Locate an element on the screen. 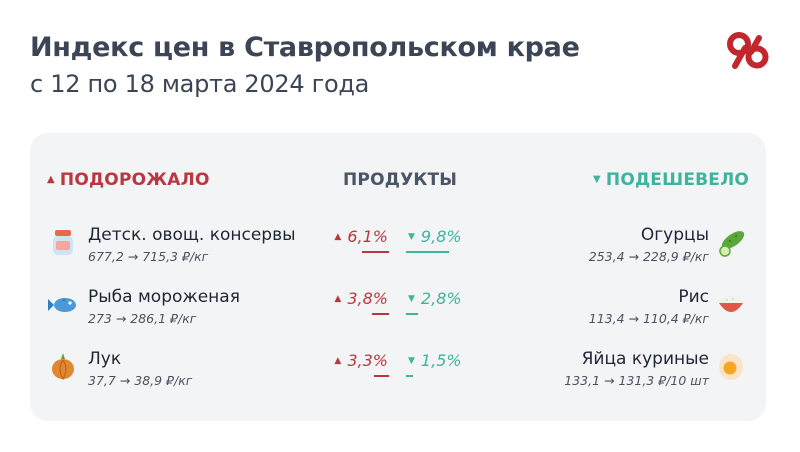  increase-percent: ▲ 3,3% is located at coordinates (361, 360).